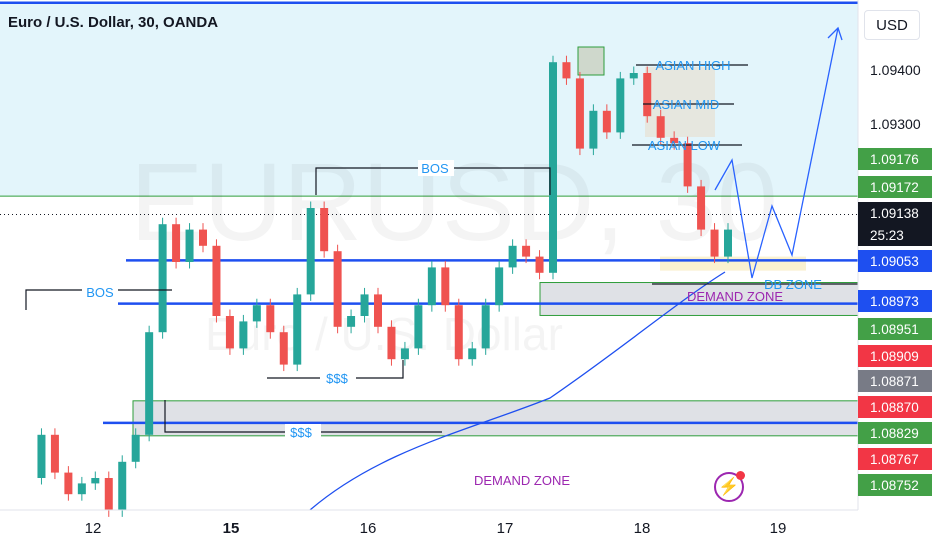 The width and height of the screenshot is (932, 550). I want to click on liquidity-lower-line, so click(303, 416).